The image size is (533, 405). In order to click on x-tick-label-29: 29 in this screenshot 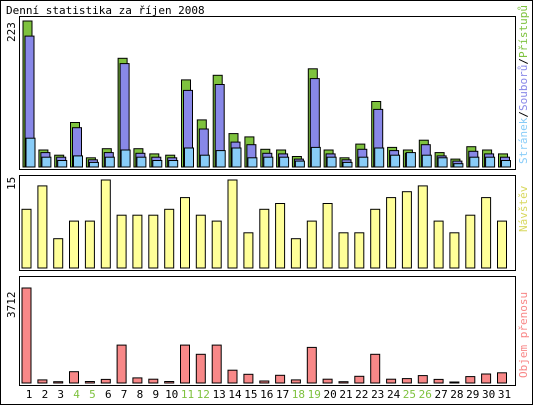, I will do `click(472, 394)`.